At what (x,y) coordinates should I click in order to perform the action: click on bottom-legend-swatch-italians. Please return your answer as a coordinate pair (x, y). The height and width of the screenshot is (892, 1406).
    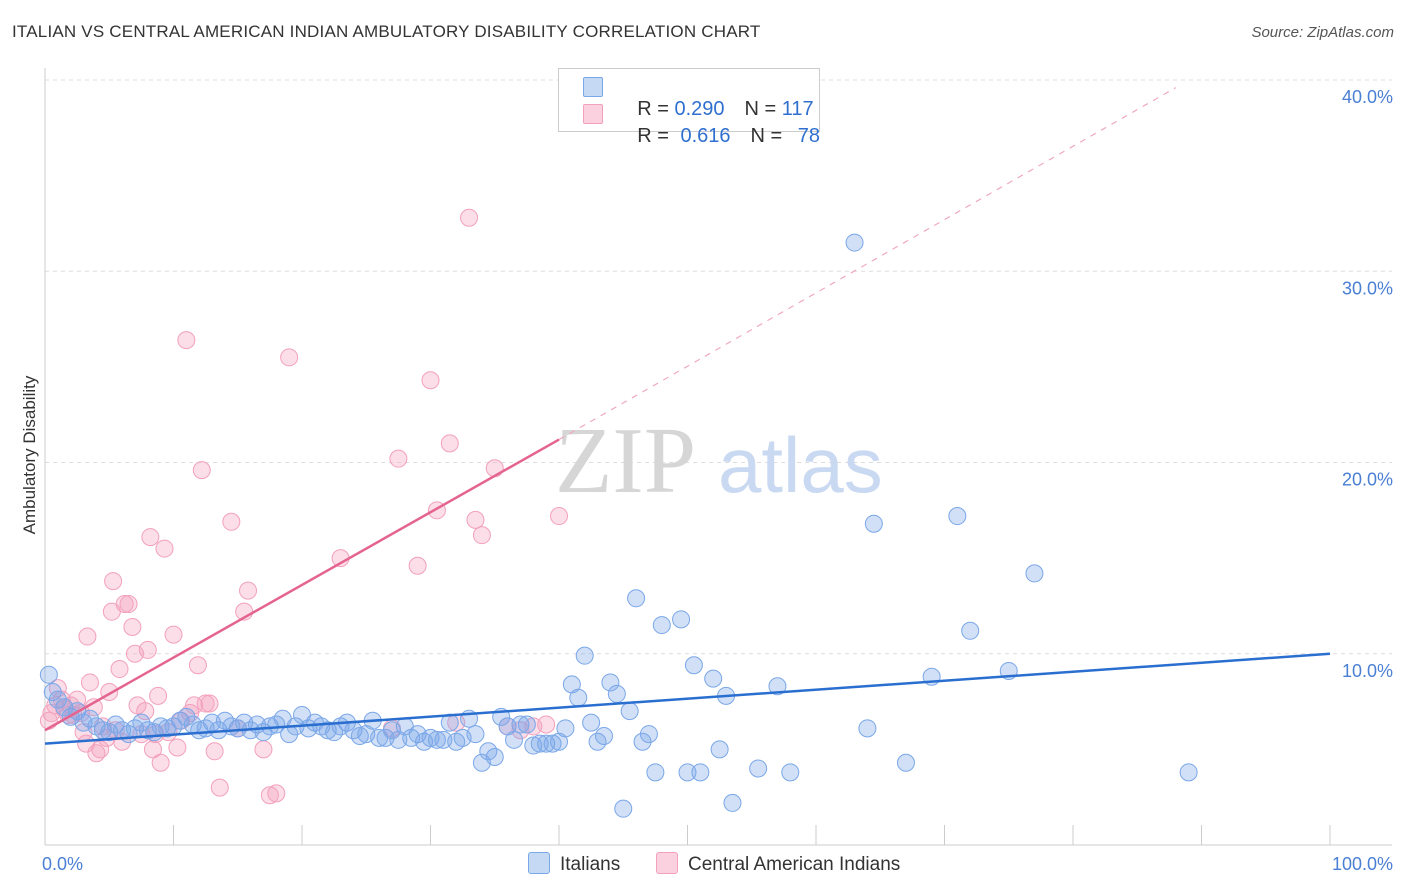
    Looking at the image, I should click on (539, 863).